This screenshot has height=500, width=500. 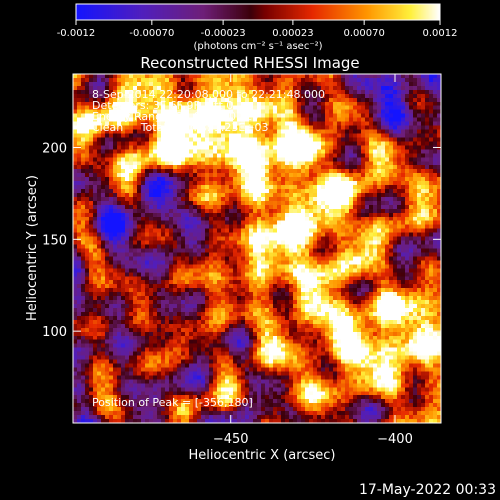 What do you see at coordinates (54, 148) in the screenshot?
I see `y-tick-label: 200` at bounding box center [54, 148].